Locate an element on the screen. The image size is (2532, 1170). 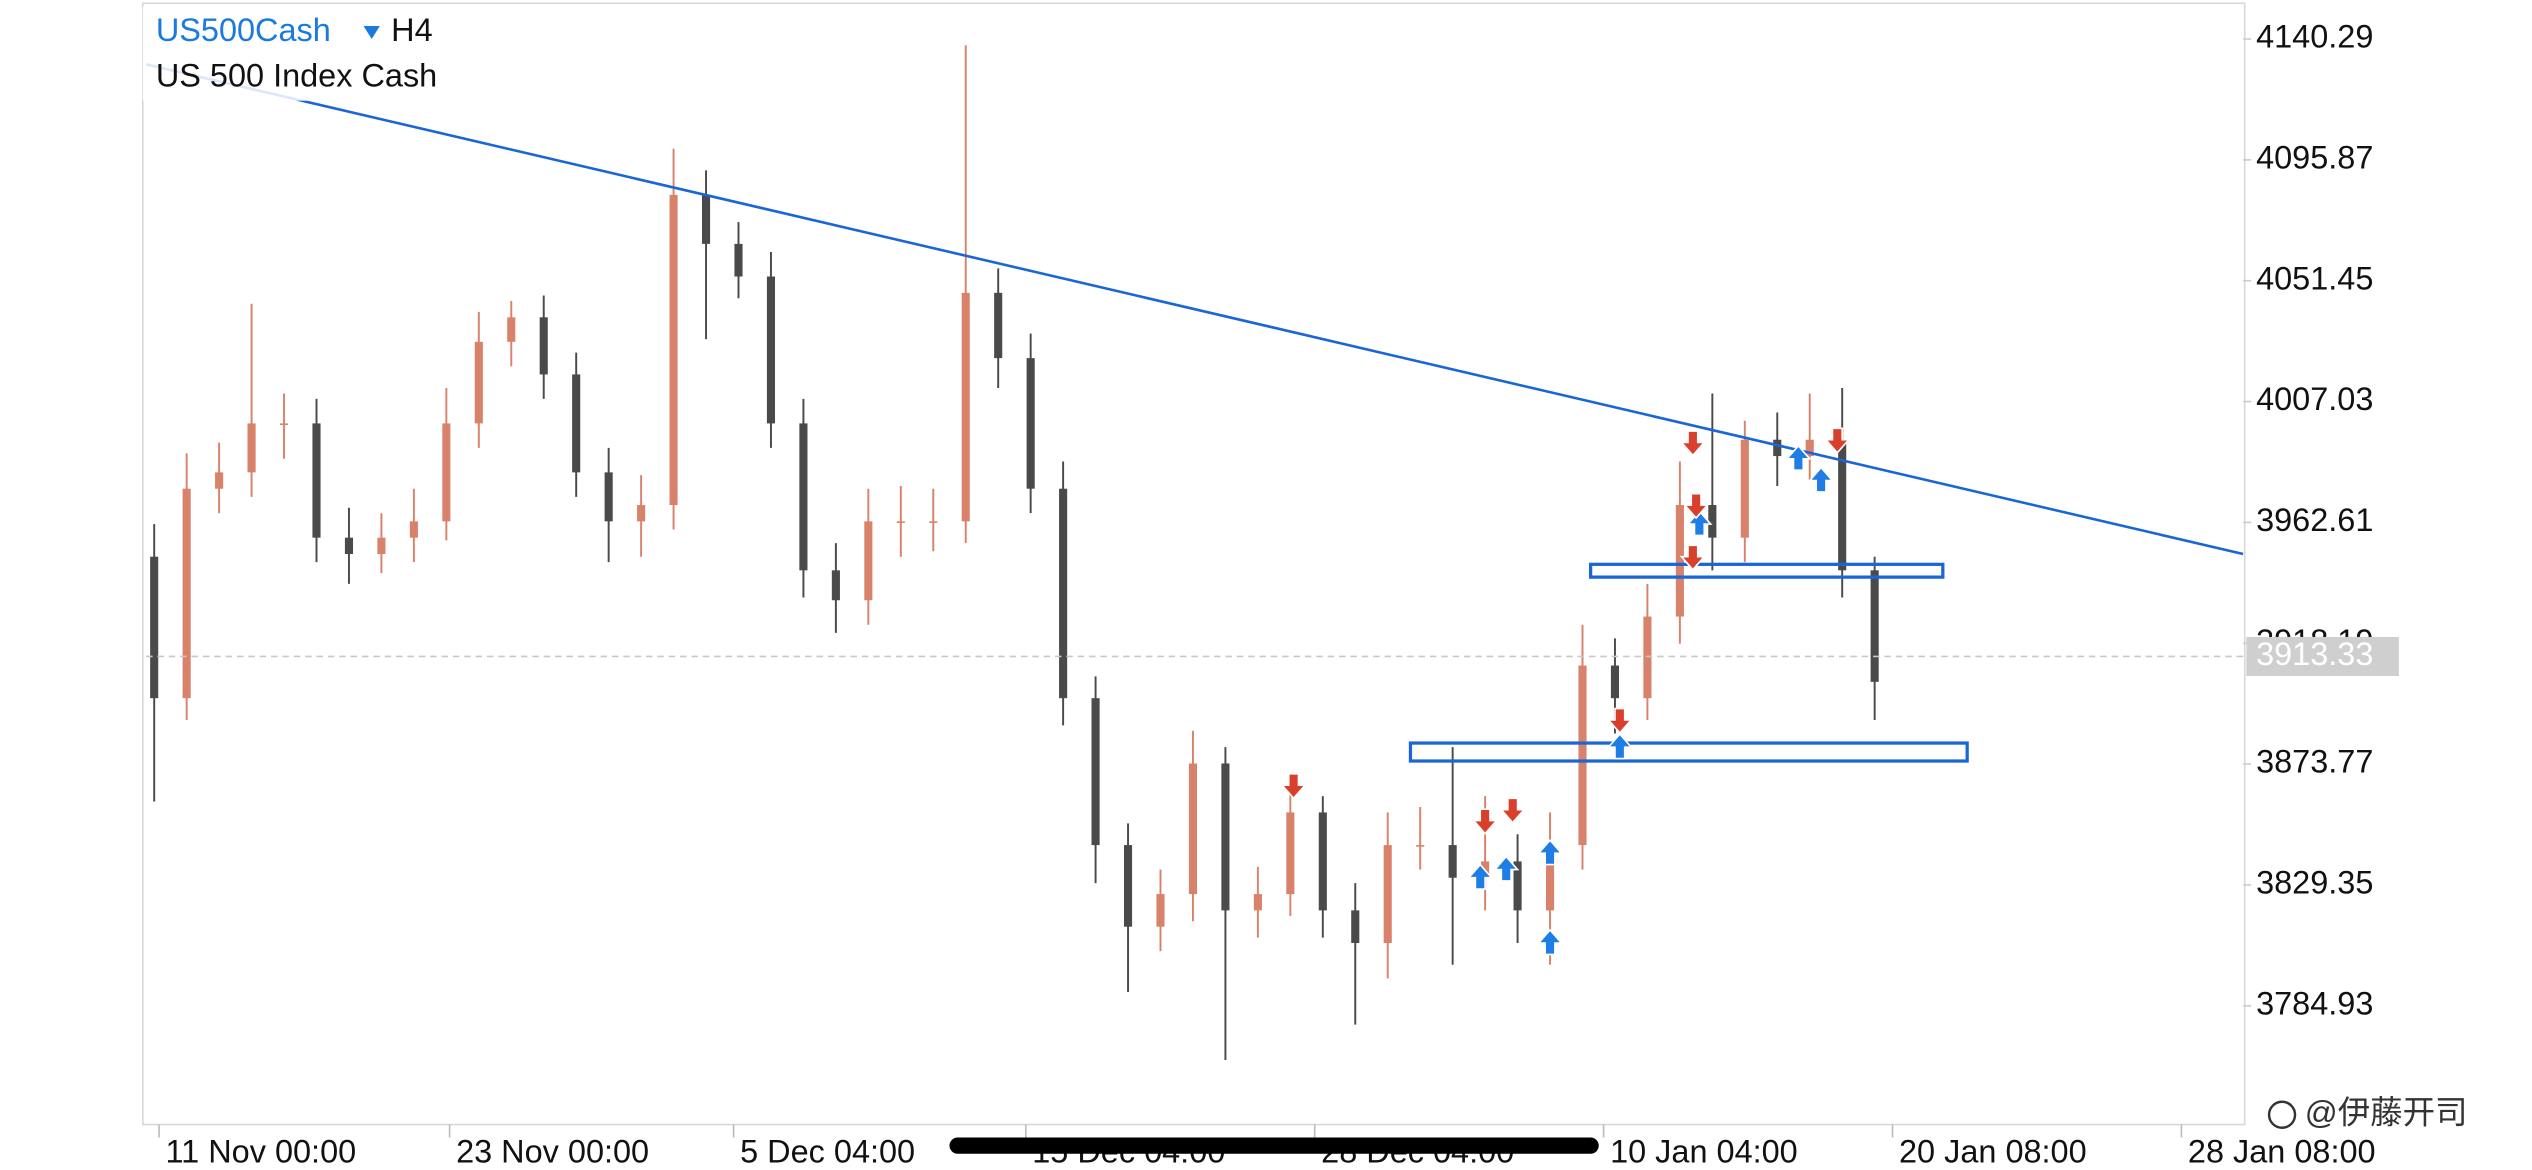
symbol-dropdown-icon is located at coordinates (371, 32).